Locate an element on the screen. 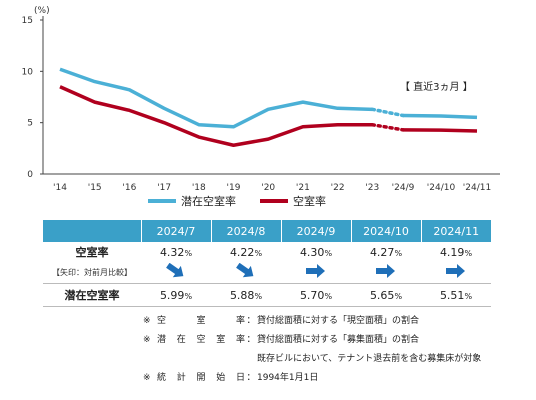 The image size is (536, 400). vacancy-value-cell: 4.22% is located at coordinates (246, 252).